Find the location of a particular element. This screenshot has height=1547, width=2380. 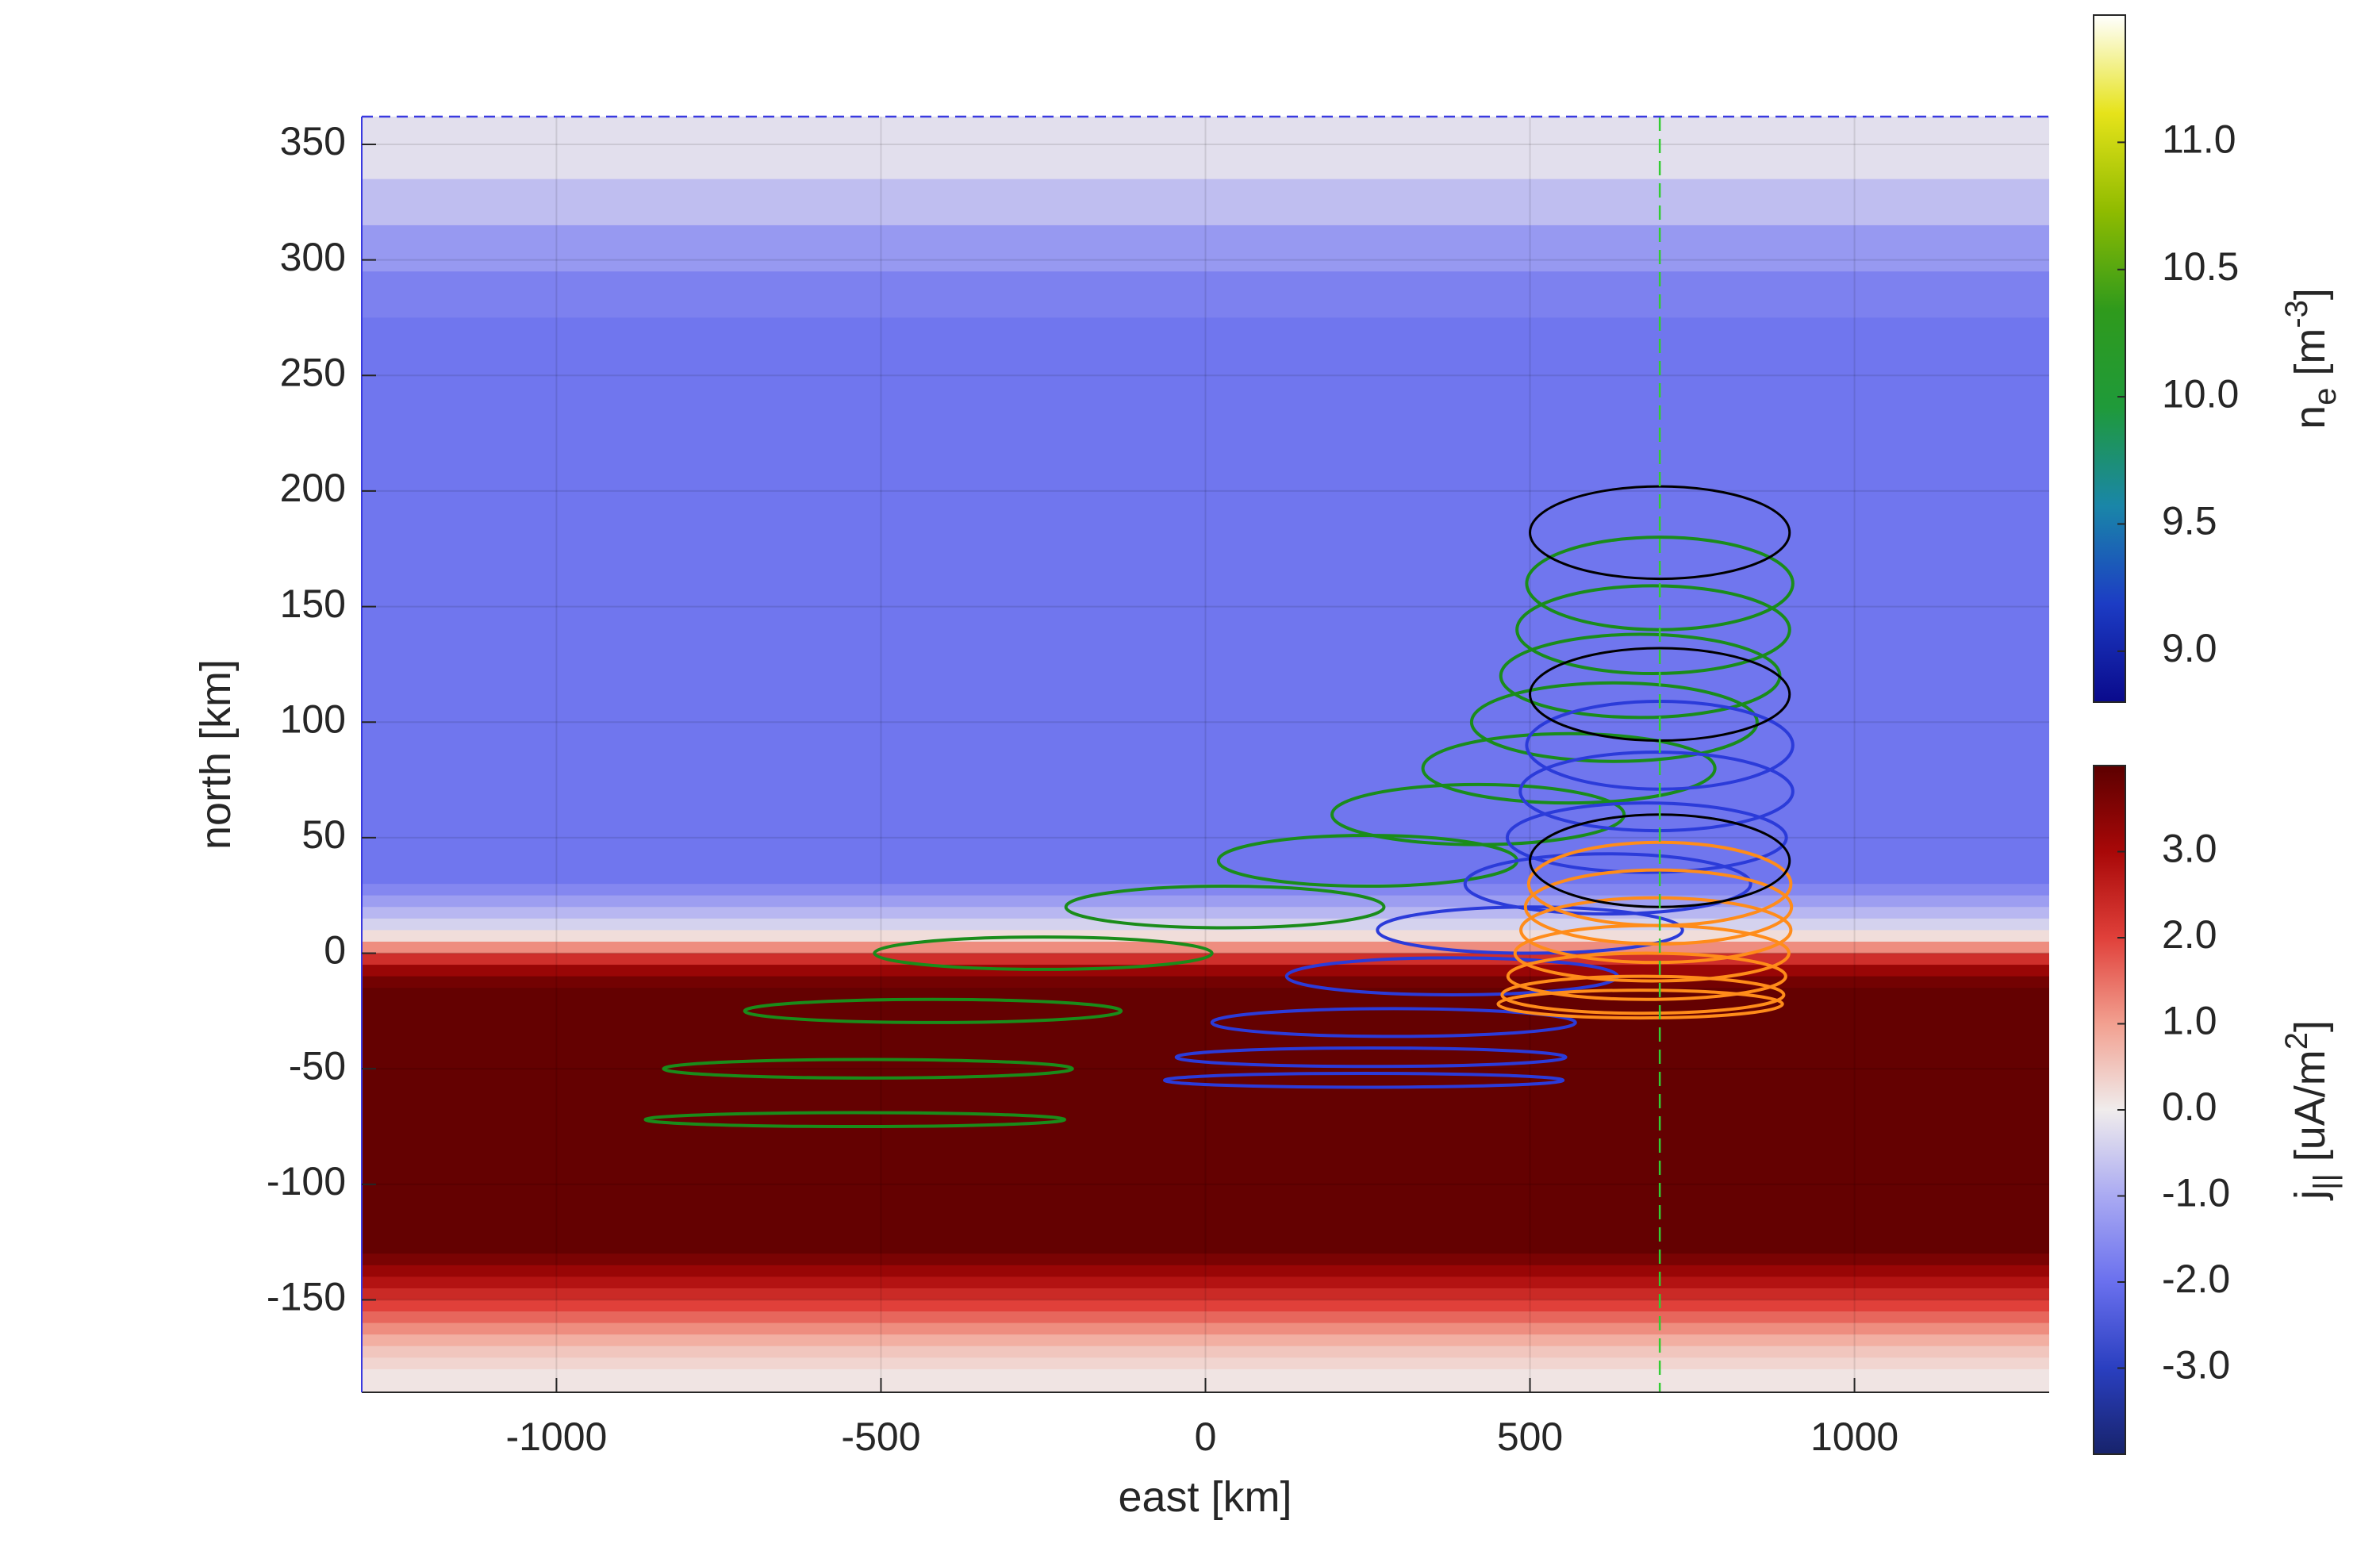

label-sup: 2 is located at coordinates (2296, 1041).